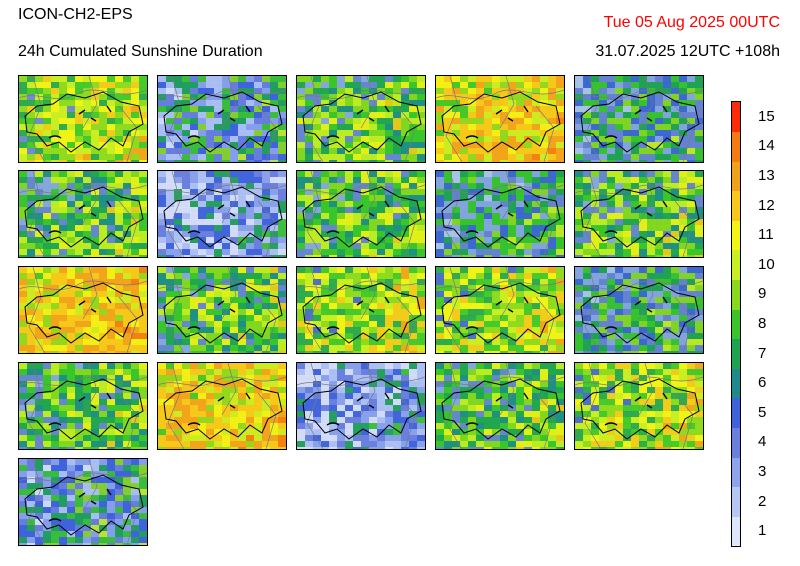  I want to click on colorbar-tick-label: 9, so click(762, 294).